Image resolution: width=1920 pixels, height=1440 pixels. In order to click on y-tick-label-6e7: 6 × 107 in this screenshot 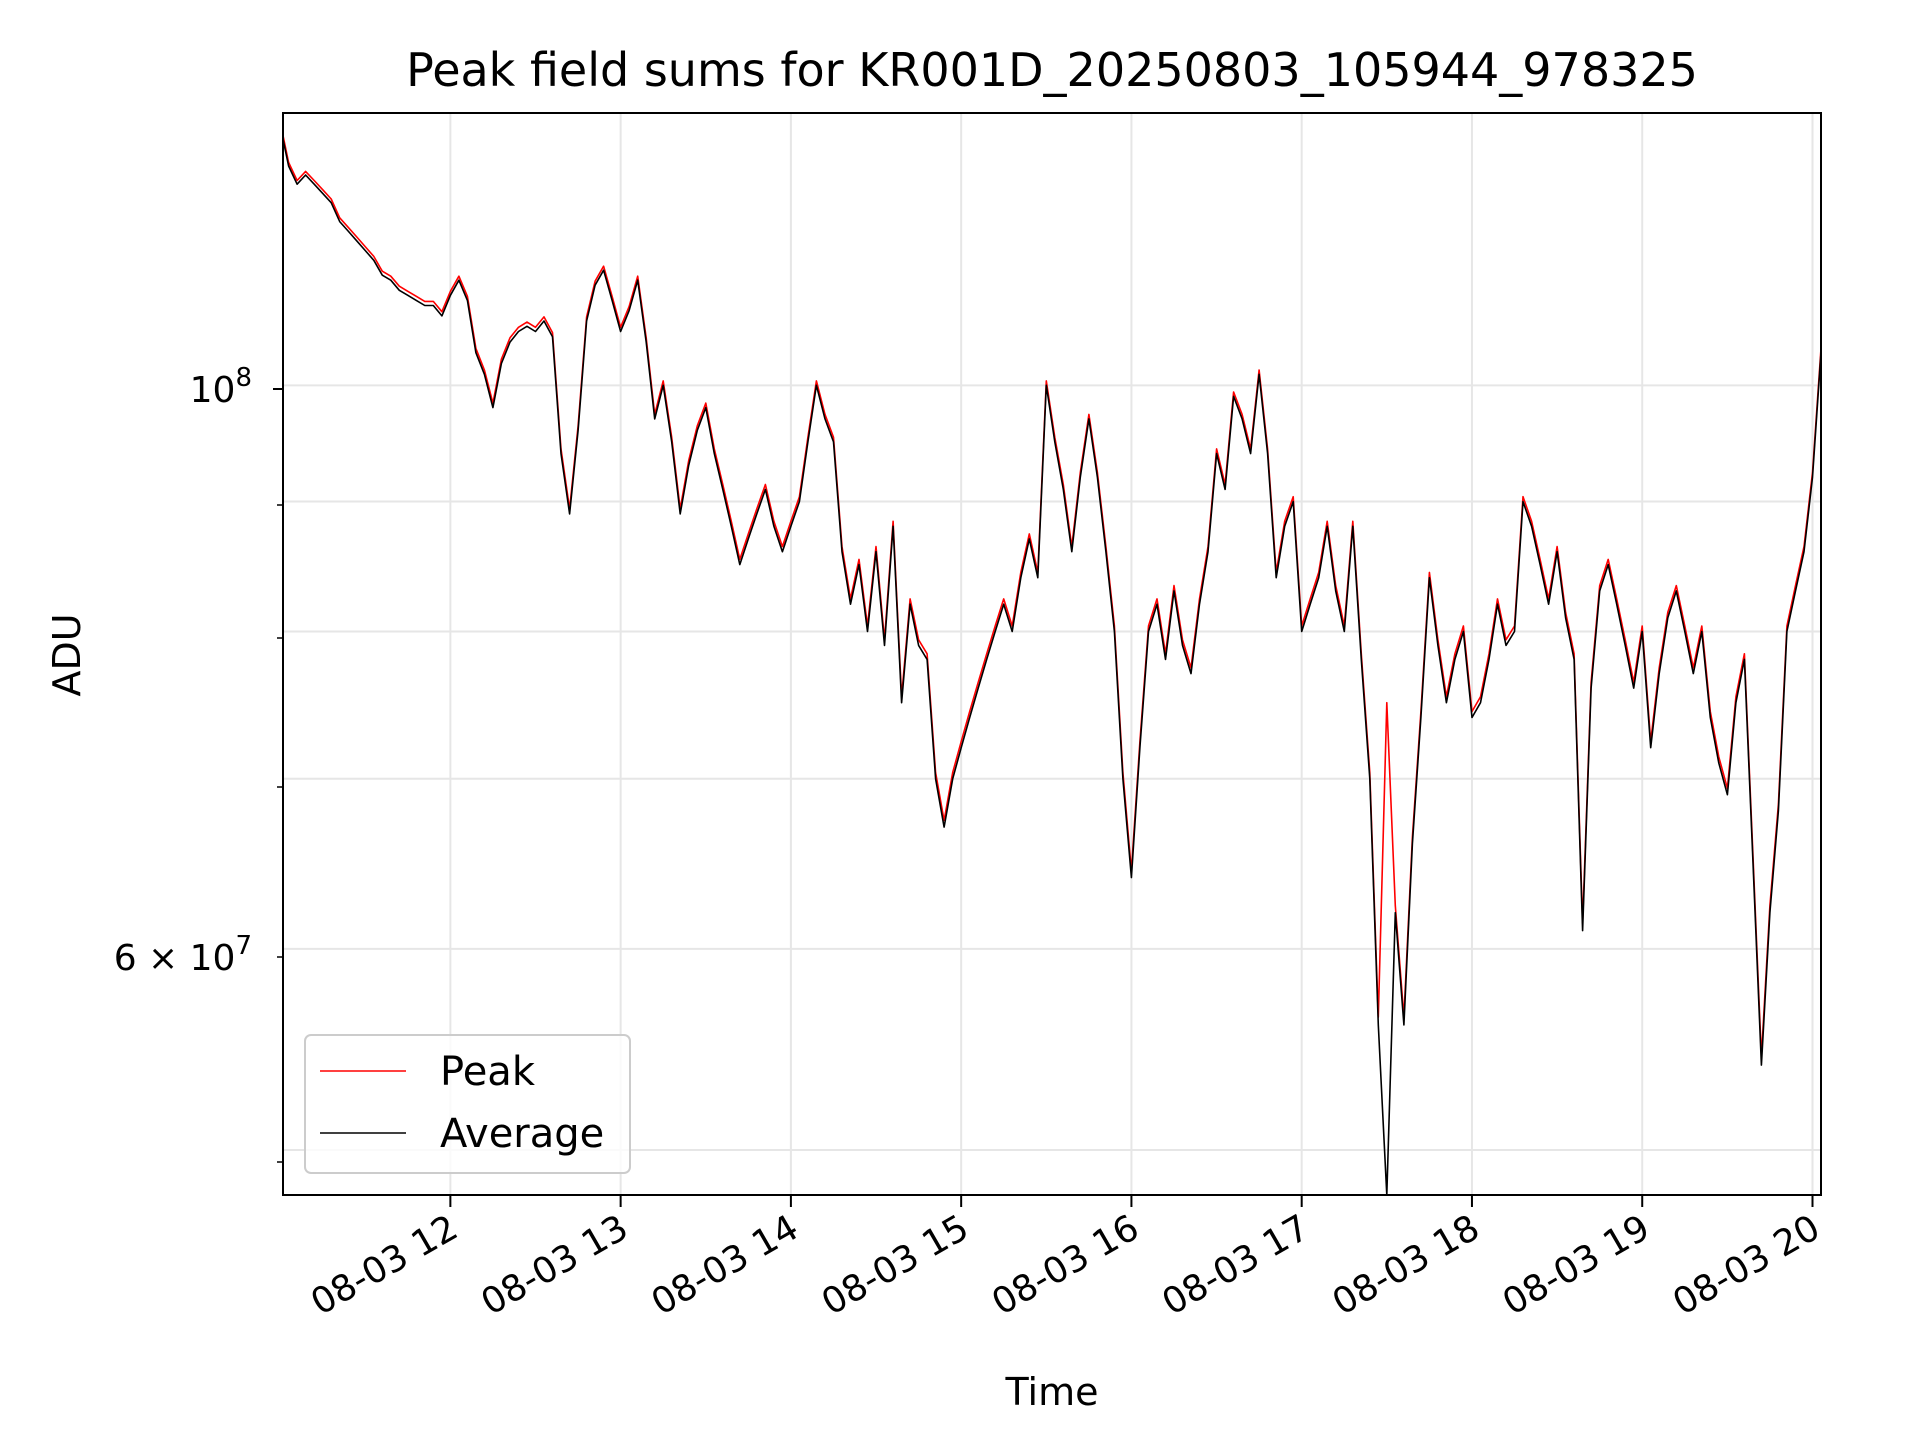, I will do `click(183, 955)`.